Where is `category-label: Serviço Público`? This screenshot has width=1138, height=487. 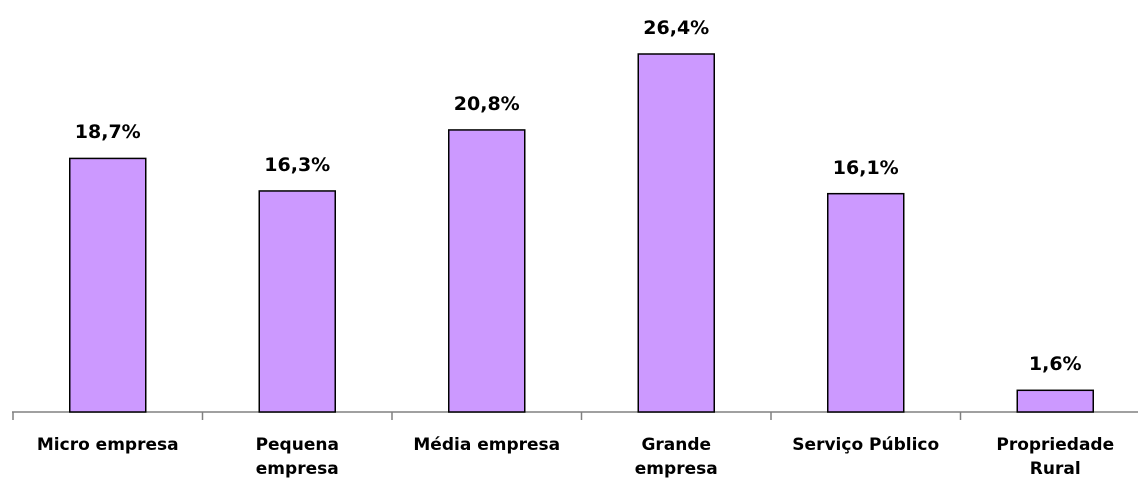 category-label: Serviço Público is located at coordinates (866, 445).